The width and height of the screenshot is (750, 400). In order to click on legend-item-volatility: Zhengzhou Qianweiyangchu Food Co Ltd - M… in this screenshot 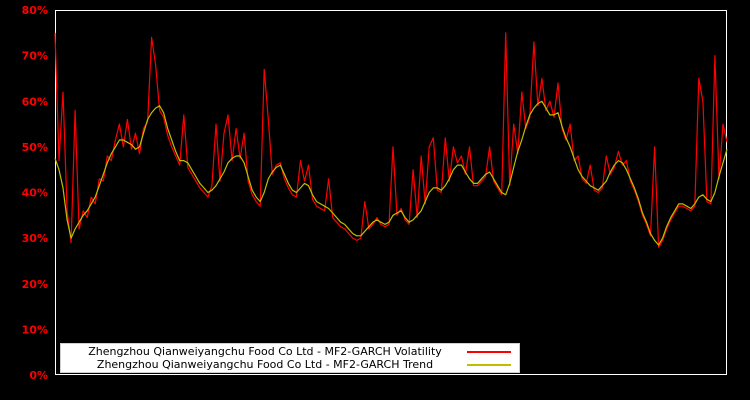, I will do `click(290, 351)`.